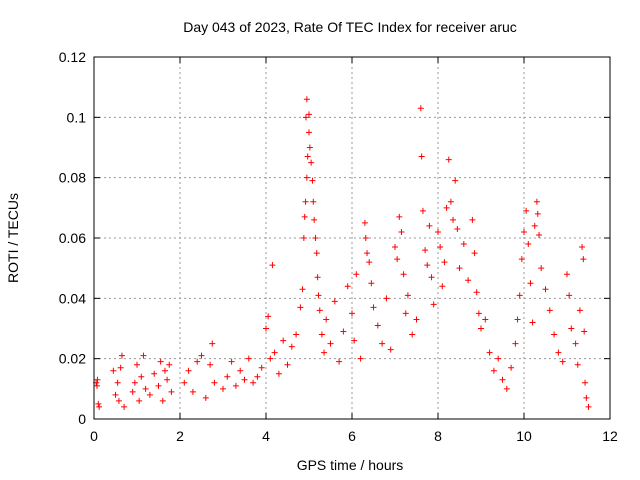 The image size is (640, 480). Describe the element at coordinates (180, 436) in the screenshot. I see `x-tick-label: 2` at that location.